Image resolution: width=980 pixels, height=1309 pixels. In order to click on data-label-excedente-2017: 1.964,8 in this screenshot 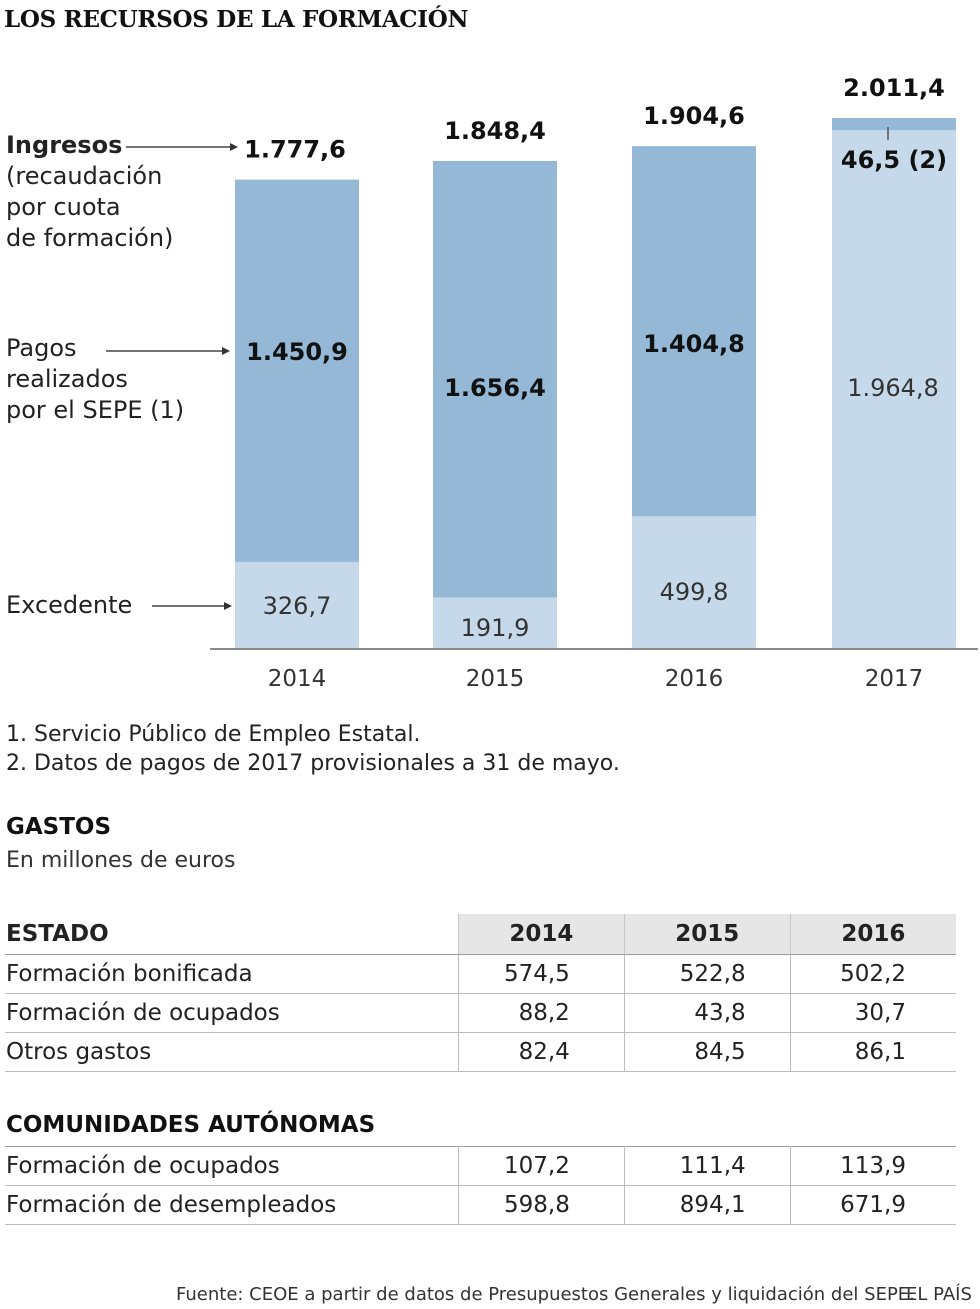, I will do `click(893, 388)`.